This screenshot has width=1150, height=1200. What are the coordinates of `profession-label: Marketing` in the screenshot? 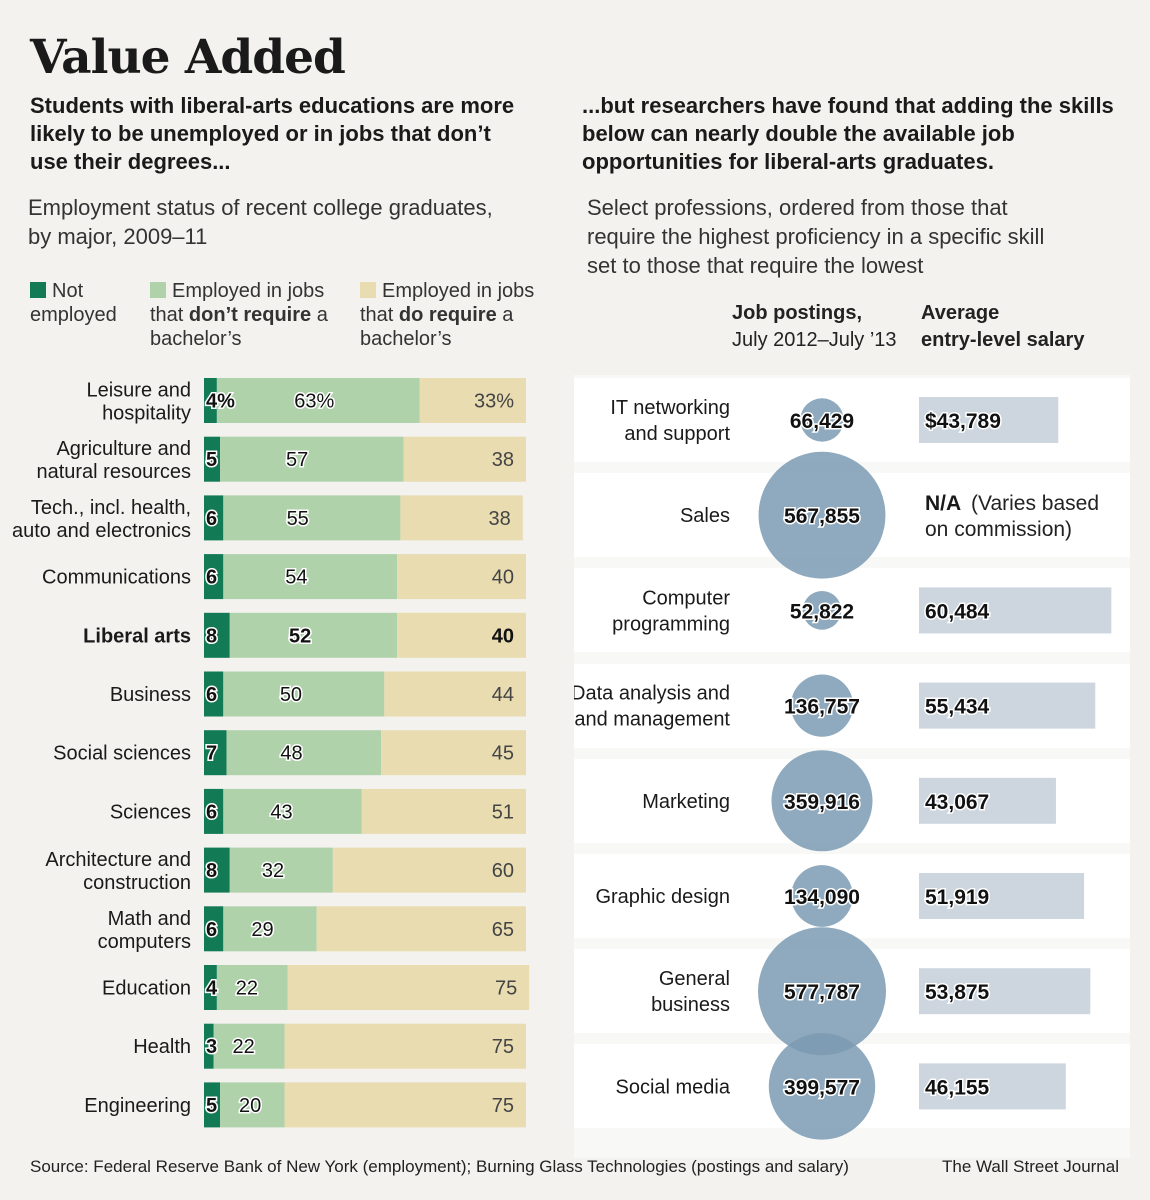 It's located at (686, 802).